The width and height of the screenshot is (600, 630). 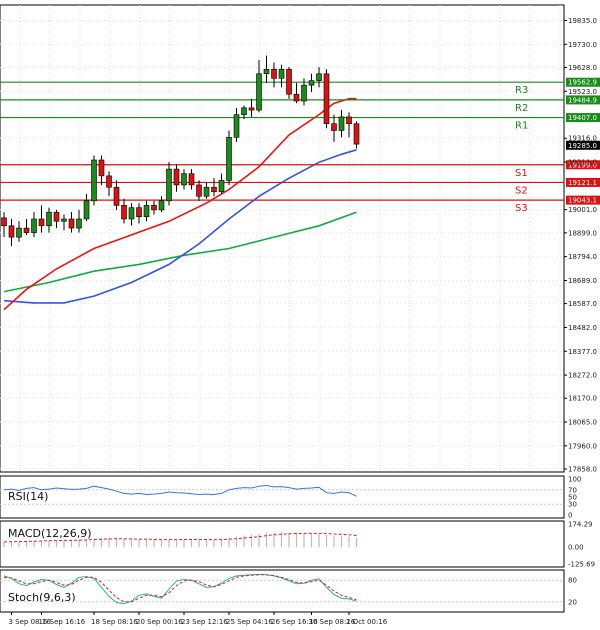 I want to click on level-name-r3: R3, so click(x=521, y=90).